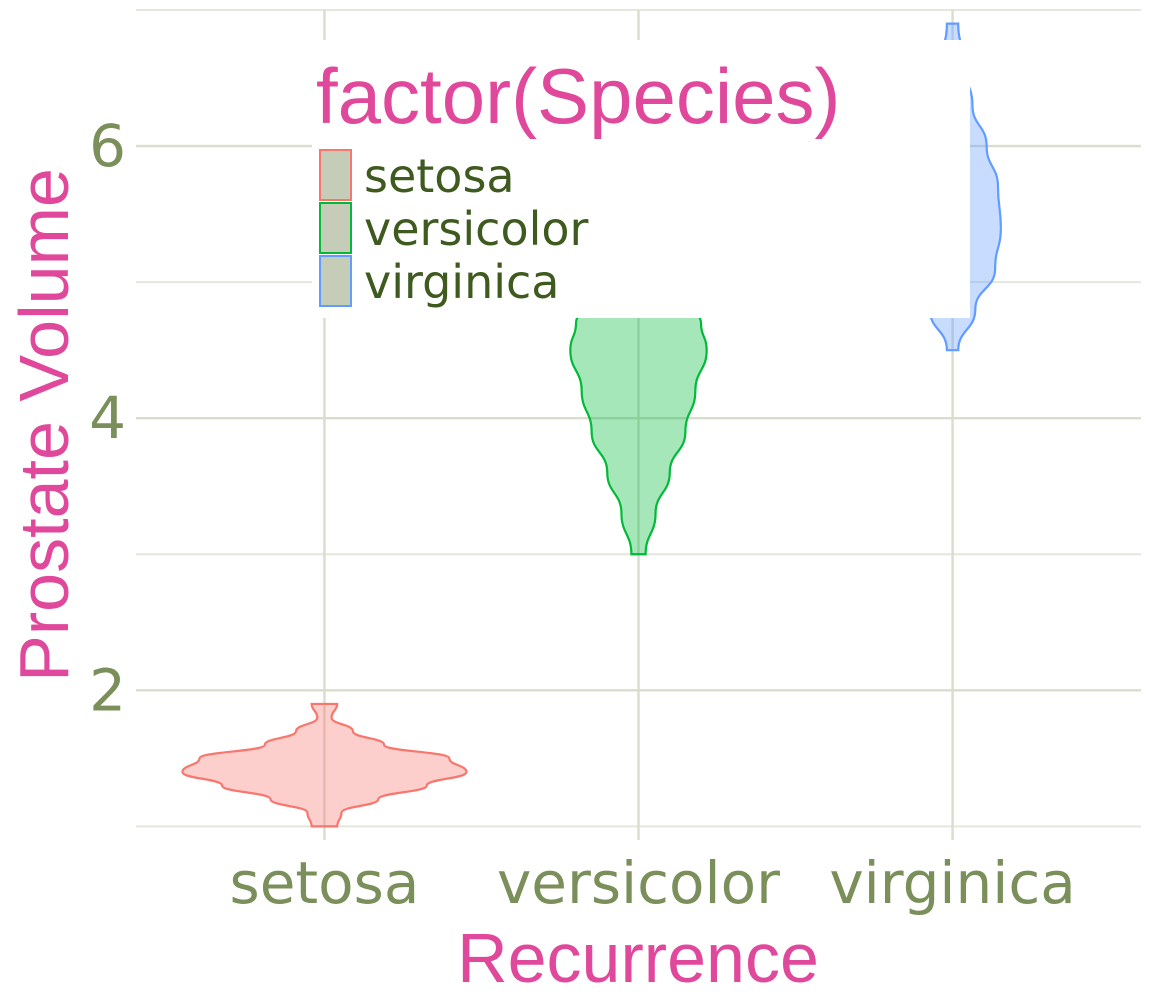 Image resolution: width=1152 pixels, height=1008 pixels. Describe the element at coordinates (952, 883) in the screenshot. I see `x-tick-label: virginica` at that location.